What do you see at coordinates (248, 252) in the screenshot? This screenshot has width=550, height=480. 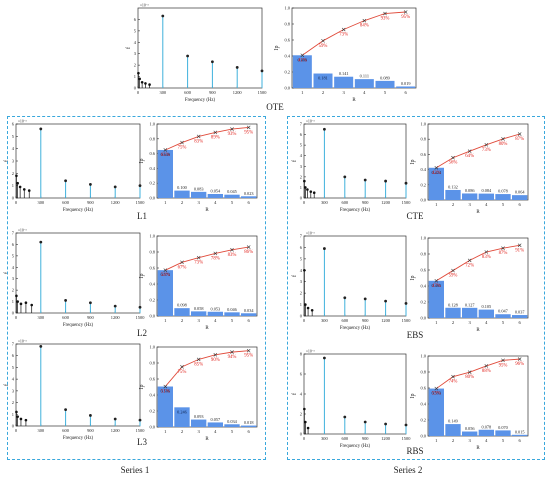 I see `cumulative-label: 86%` at bounding box center [248, 252].